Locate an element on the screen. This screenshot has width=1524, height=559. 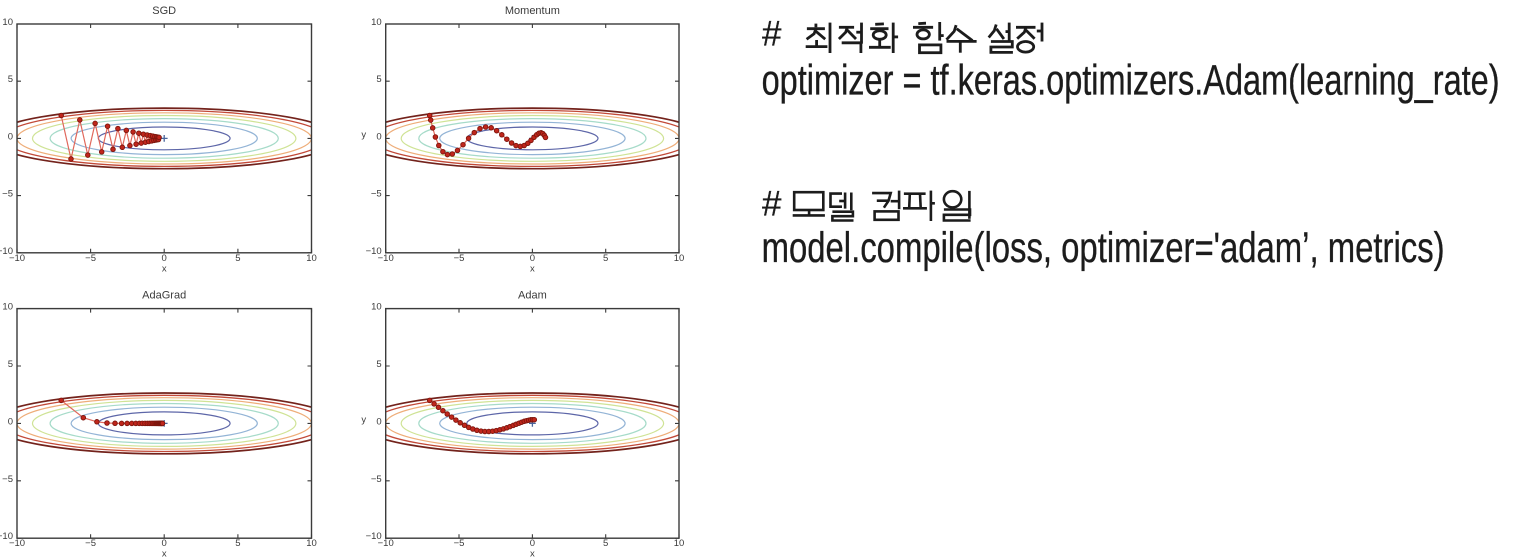
svg-text: Adam is located at coordinates (532, 295).